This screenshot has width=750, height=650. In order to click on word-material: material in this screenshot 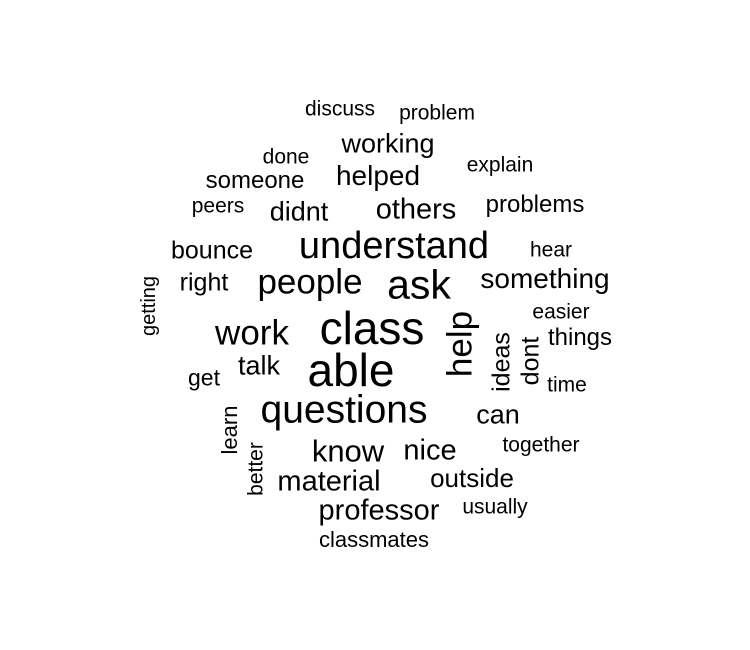, I will do `click(329, 481)`.